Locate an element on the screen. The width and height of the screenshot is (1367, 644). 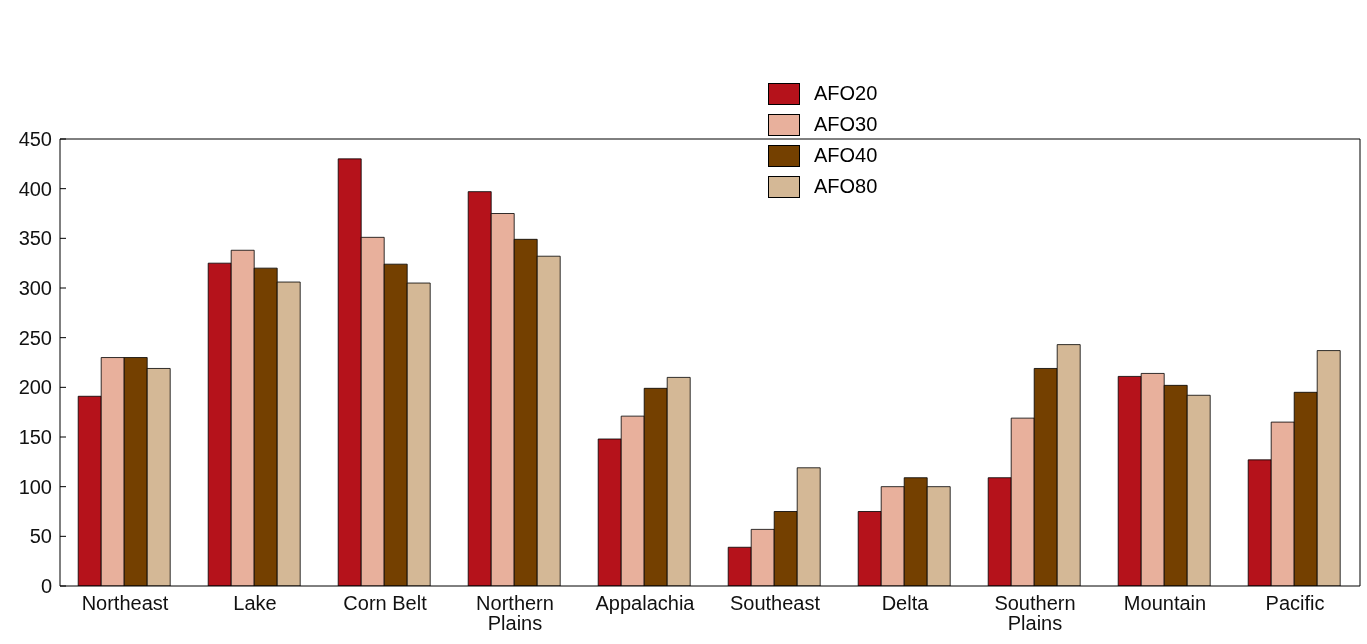
x-tick-label: Mountain is located at coordinates (1165, 603).